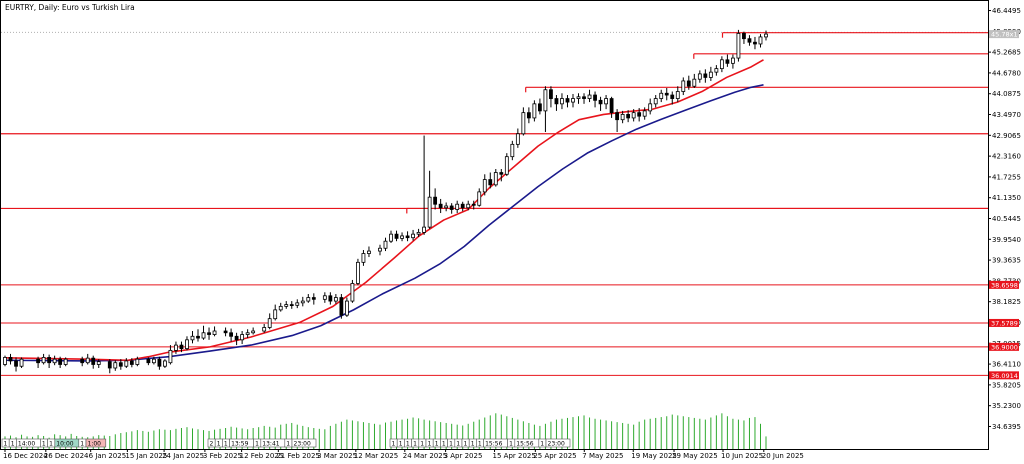 The image size is (1024, 464). What do you see at coordinates (212, 444) in the screenshot?
I see `session-tag-label: 2` at bounding box center [212, 444].